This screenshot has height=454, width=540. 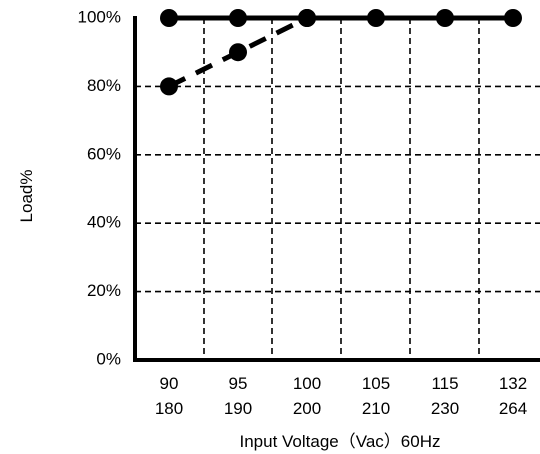 I want to click on y-tick-label: 80%, so click(x=104, y=85).